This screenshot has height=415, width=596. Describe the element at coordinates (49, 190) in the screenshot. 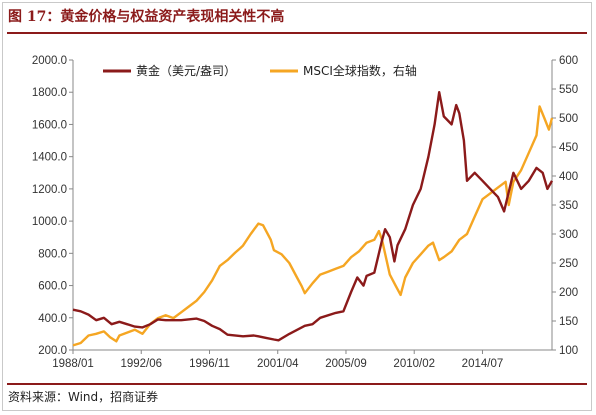

I see `left-tick-label: 1200.0` at that location.